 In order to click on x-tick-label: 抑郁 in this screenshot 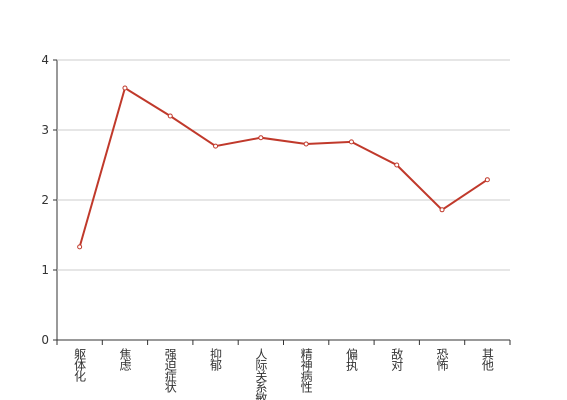, I will do `click(216, 359)`.